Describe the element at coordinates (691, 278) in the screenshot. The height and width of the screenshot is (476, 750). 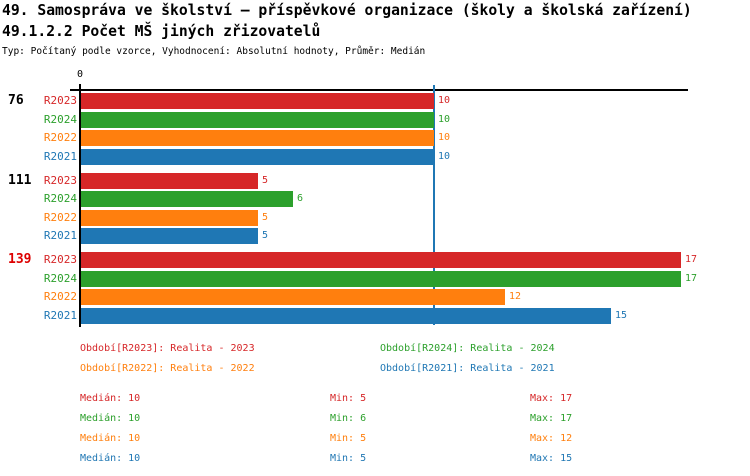
I see `bar-value-label-r2024-g2: 17` at that location.